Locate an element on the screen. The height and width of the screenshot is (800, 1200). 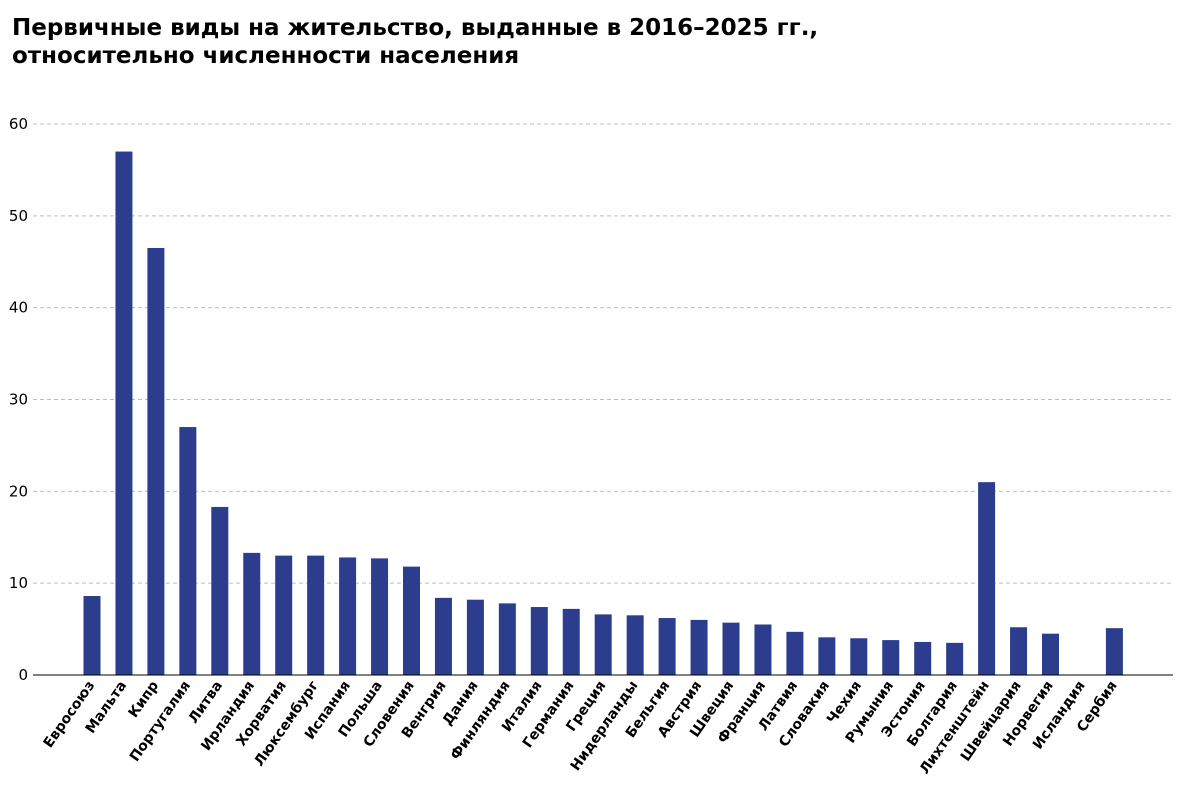
x-tick-label: Евросоюз is located at coordinates (70, 714).